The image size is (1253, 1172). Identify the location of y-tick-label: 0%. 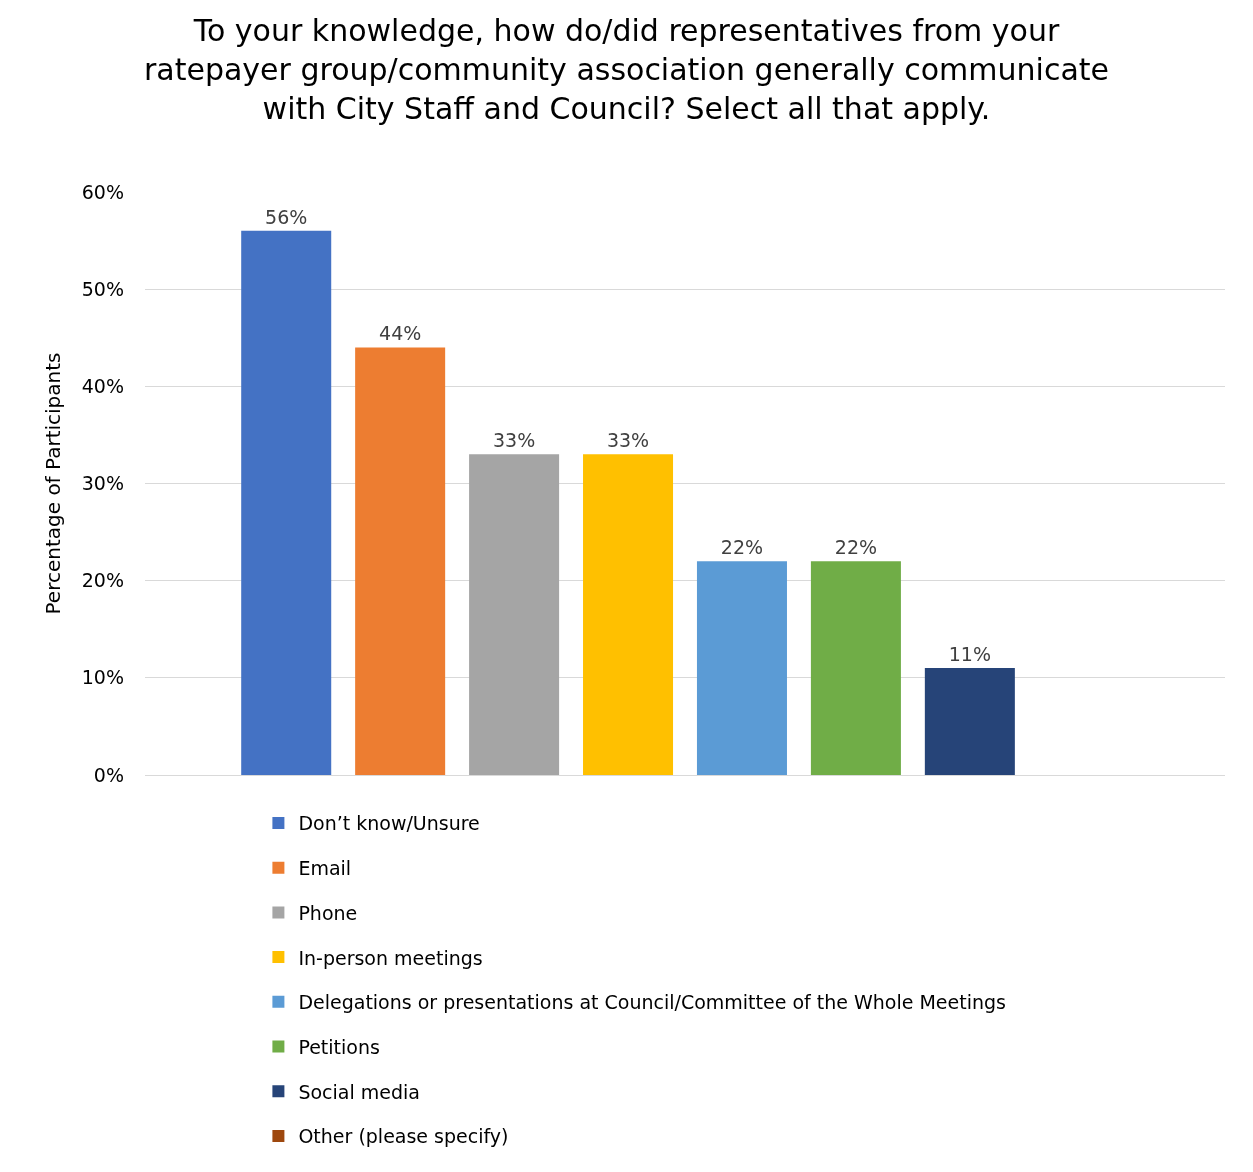
(108, 774).